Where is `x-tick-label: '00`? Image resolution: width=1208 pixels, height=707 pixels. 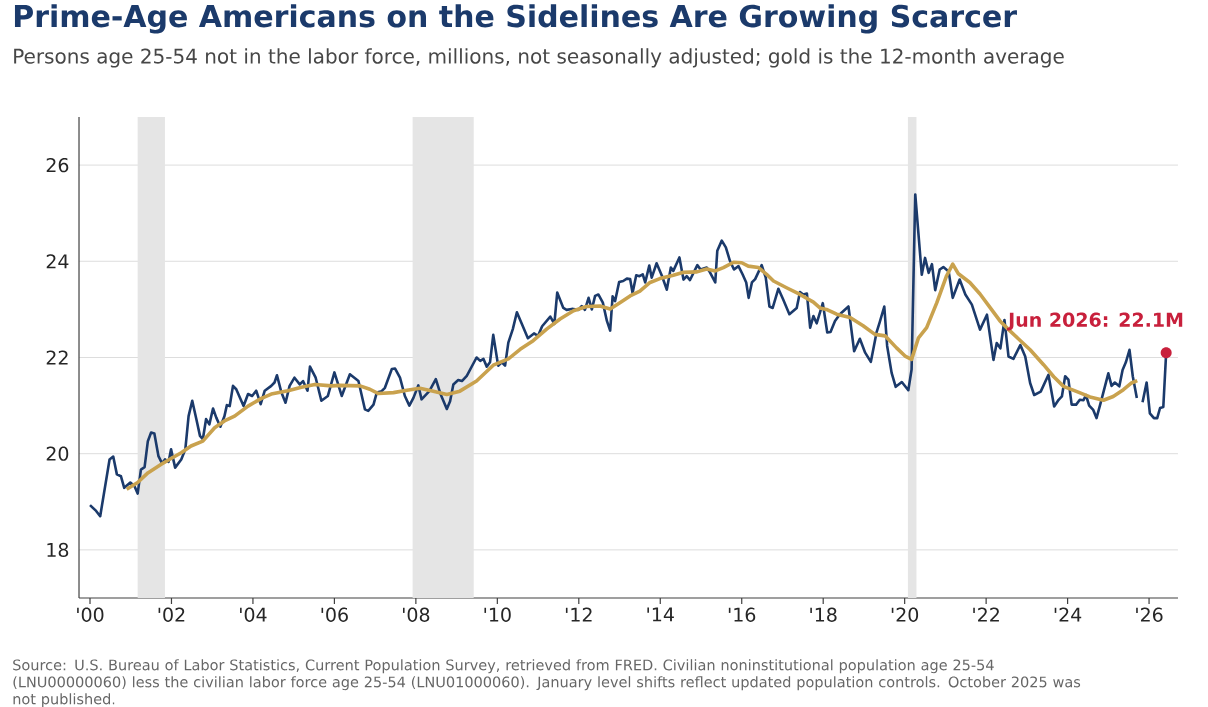
x-tick-label: '00 is located at coordinates (90, 614).